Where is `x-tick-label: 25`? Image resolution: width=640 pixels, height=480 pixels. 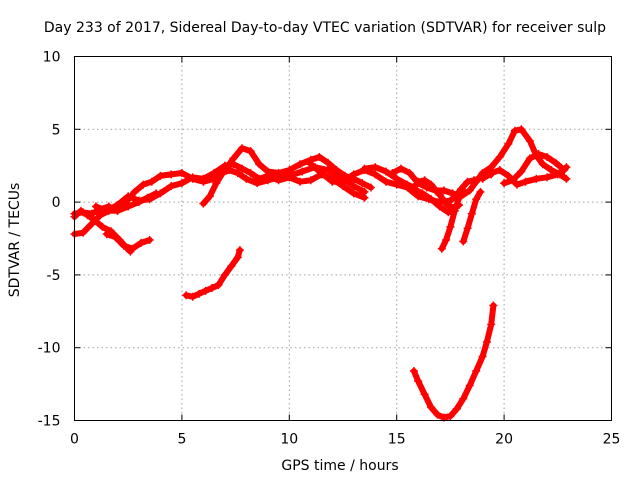
x-tick-label: 25 is located at coordinates (612, 440).